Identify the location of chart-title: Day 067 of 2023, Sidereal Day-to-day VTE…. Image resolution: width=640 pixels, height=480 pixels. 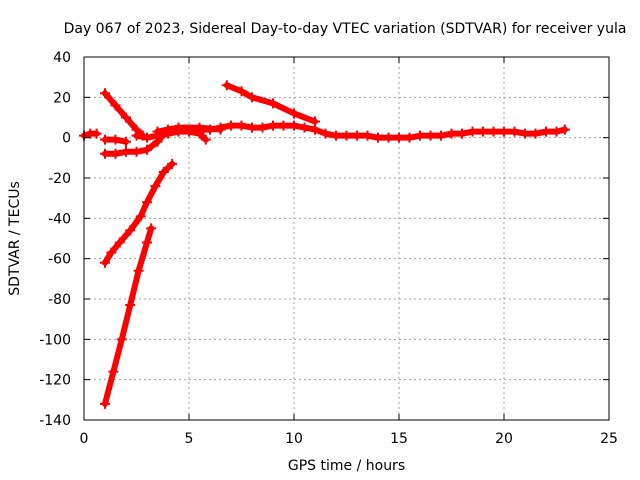
(345, 29).